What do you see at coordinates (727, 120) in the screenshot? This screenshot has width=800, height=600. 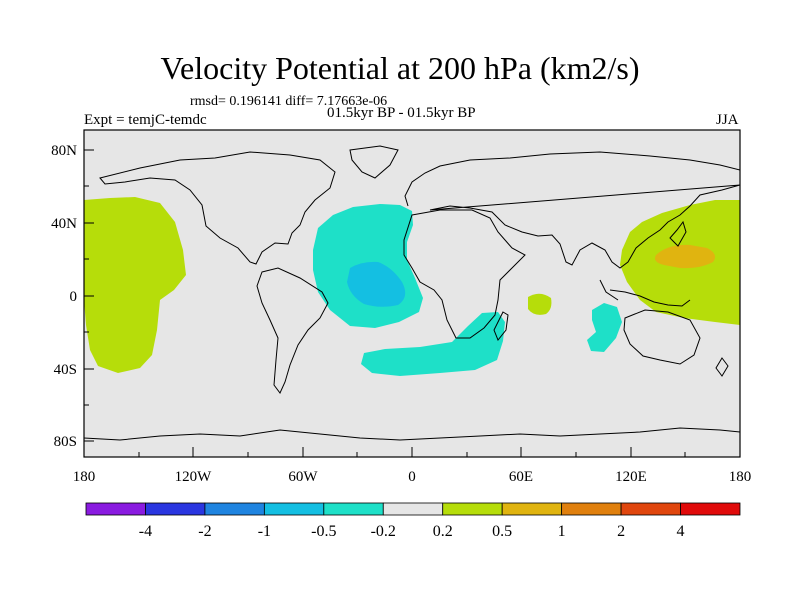 I see `season-label: JJA` at bounding box center [727, 120].